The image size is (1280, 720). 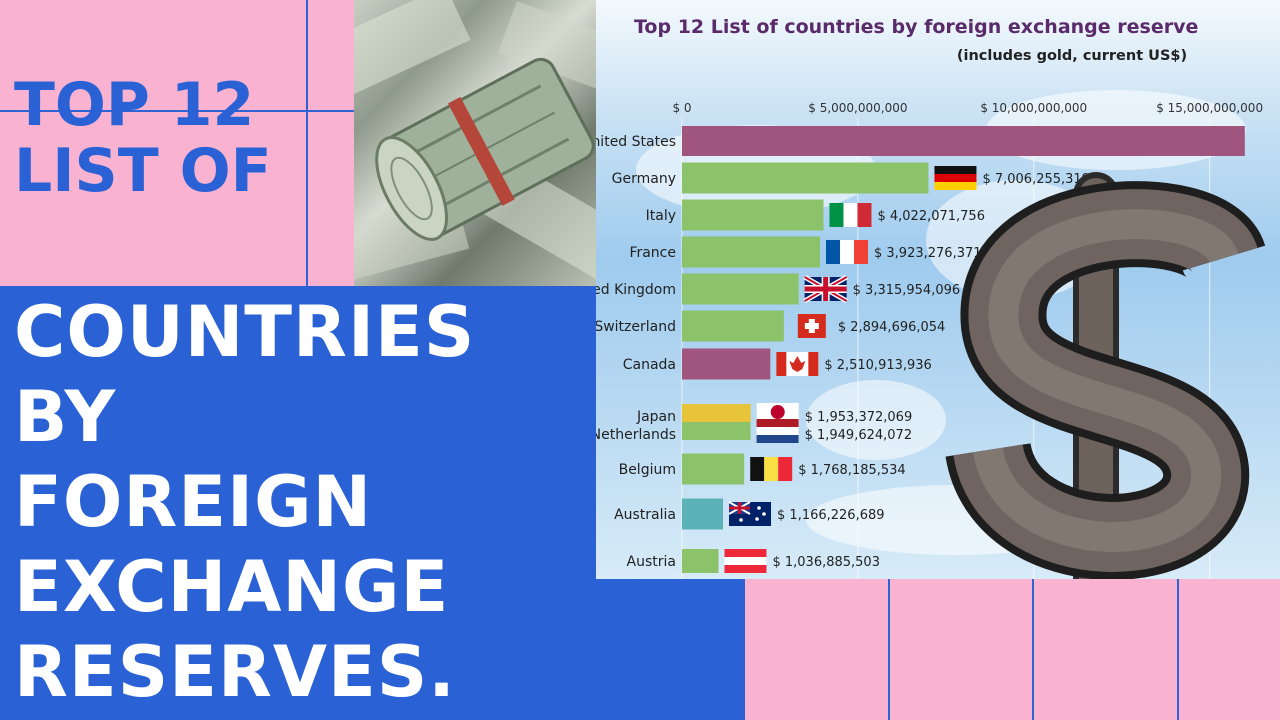 What do you see at coordinates (651, 562) in the screenshot?
I see `category-label: Austria` at bounding box center [651, 562].